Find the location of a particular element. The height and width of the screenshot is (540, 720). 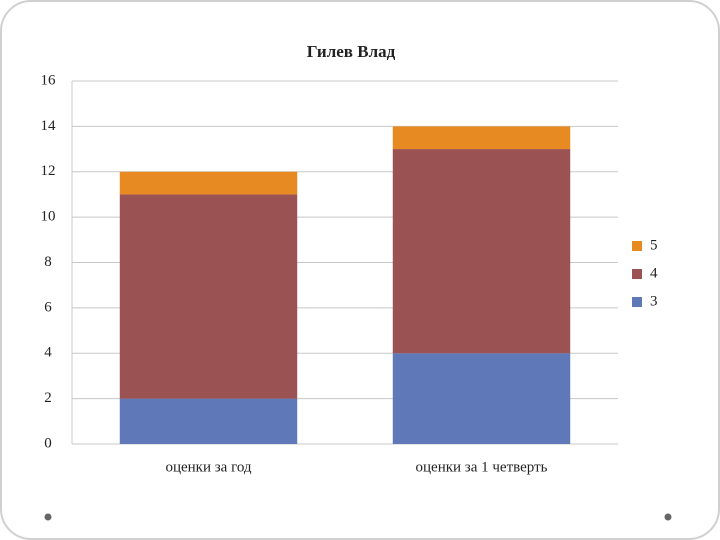

y-tick-label: 8 is located at coordinates (48, 262).